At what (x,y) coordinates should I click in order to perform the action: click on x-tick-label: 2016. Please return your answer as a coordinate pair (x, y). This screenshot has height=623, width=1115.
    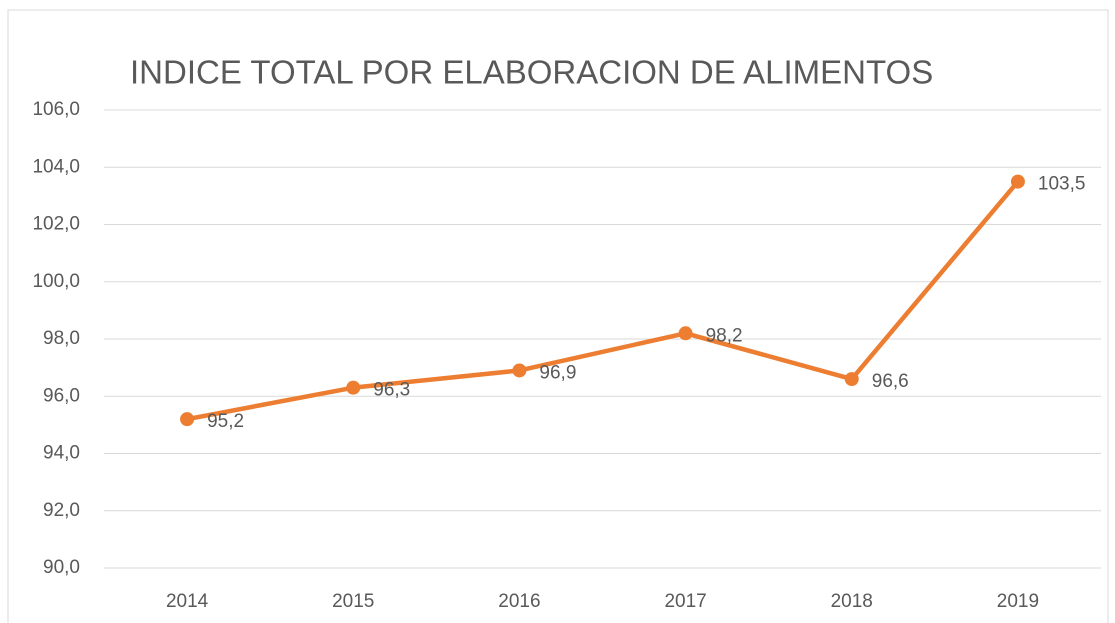
    Looking at the image, I should click on (519, 601).